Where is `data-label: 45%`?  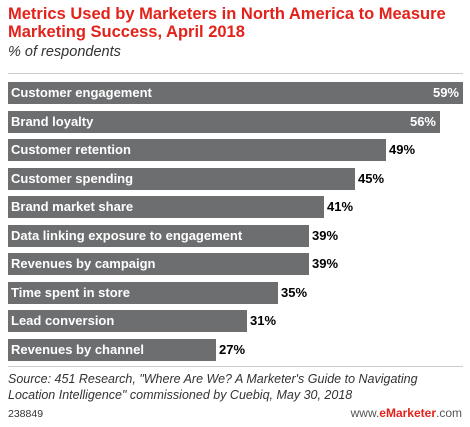 data-label: 45% is located at coordinates (371, 178).